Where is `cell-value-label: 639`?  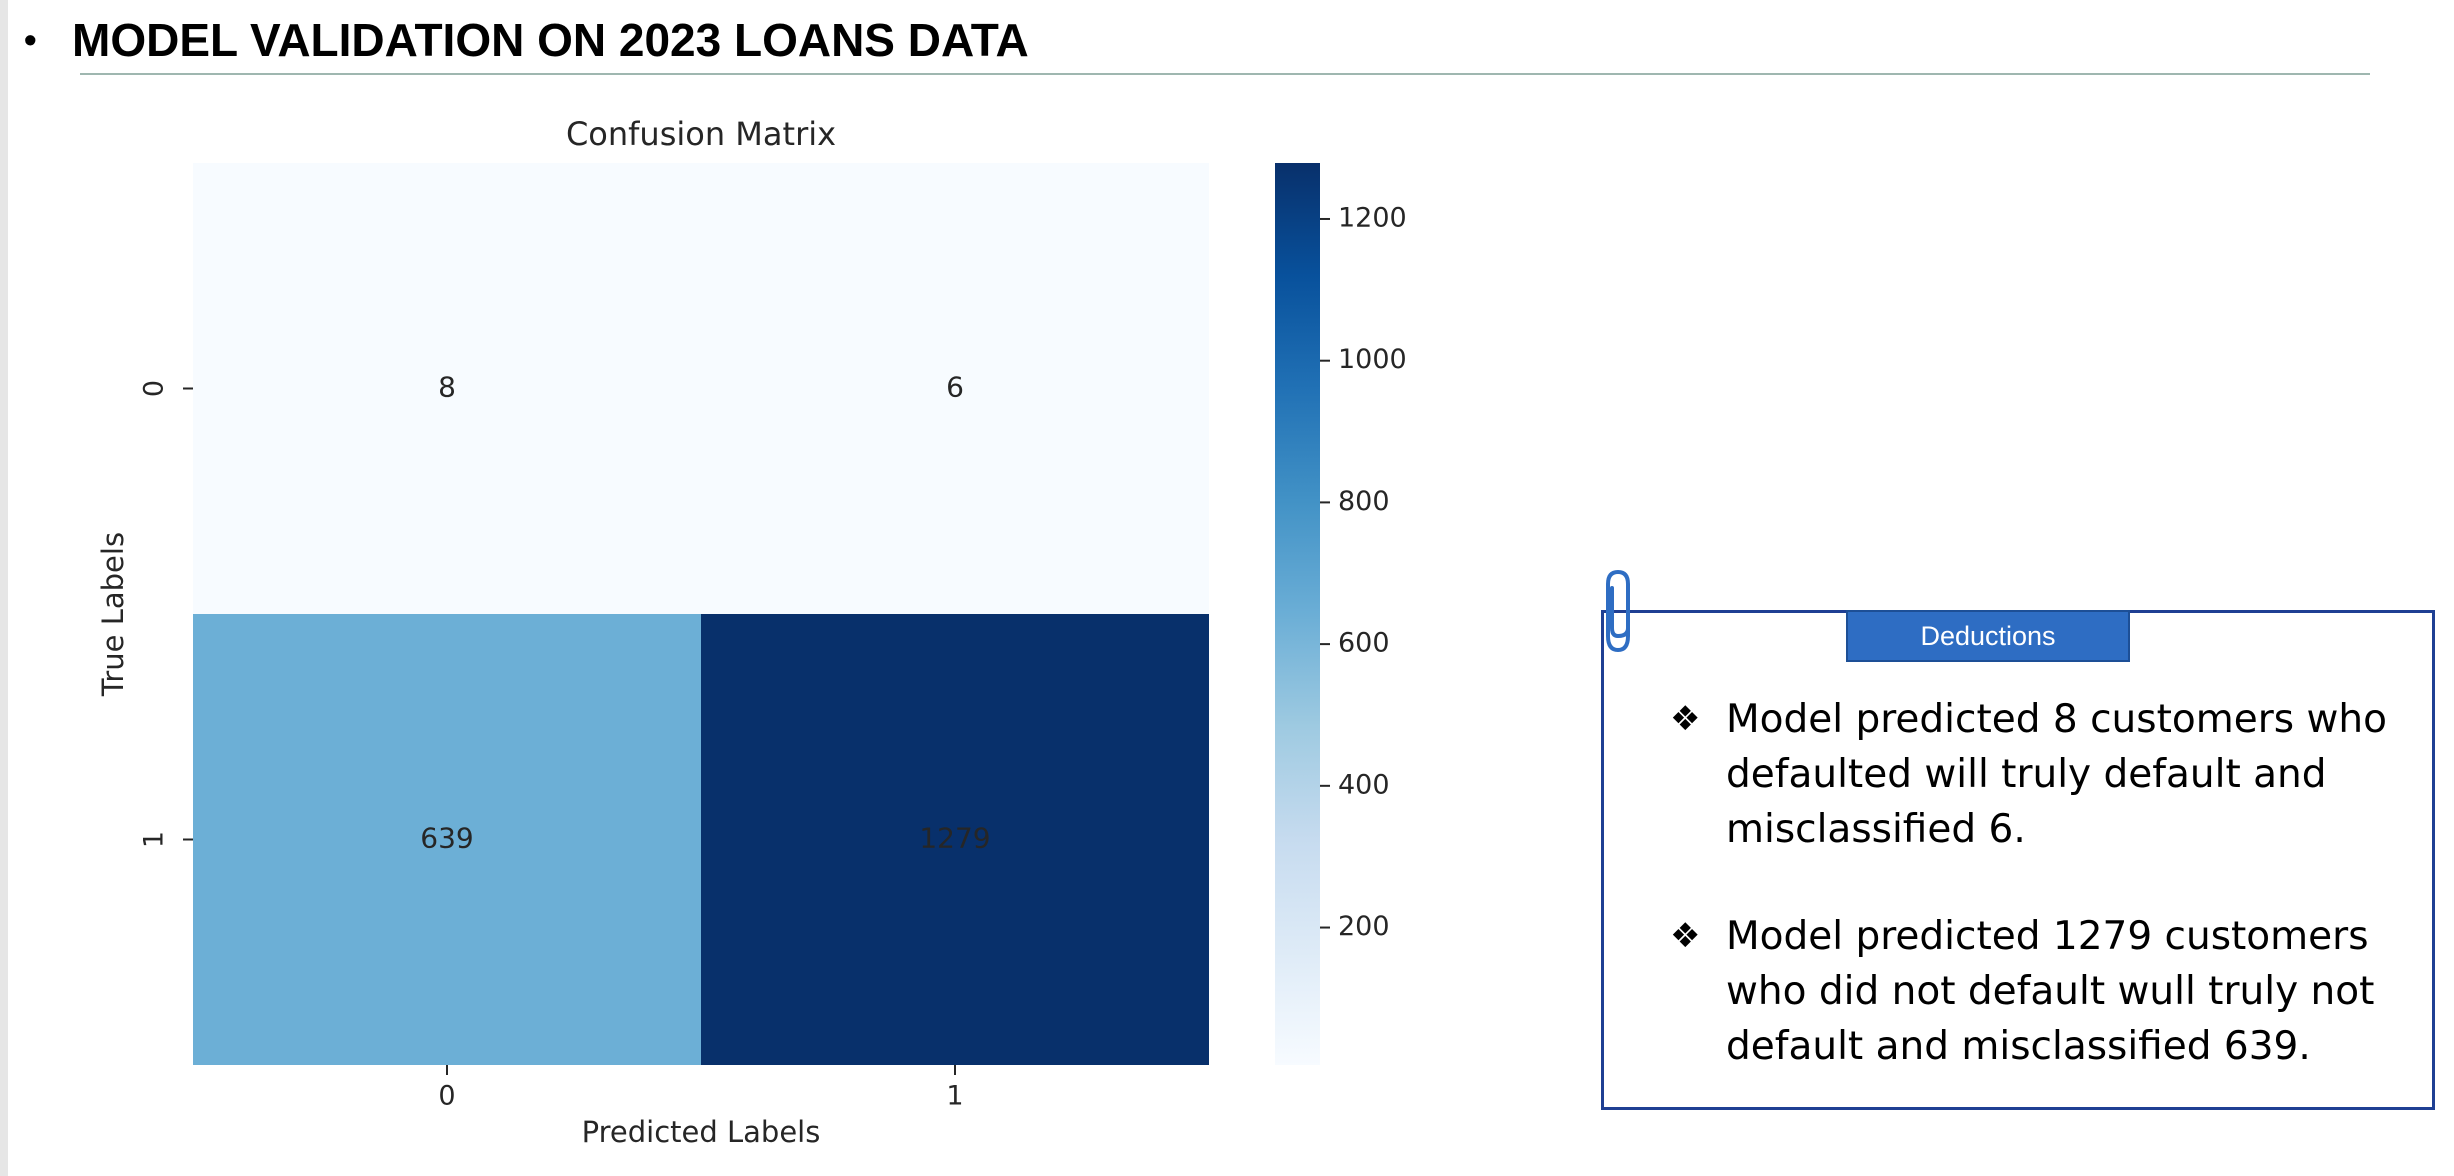 cell-value-label: 639 is located at coordinates (446, 838).